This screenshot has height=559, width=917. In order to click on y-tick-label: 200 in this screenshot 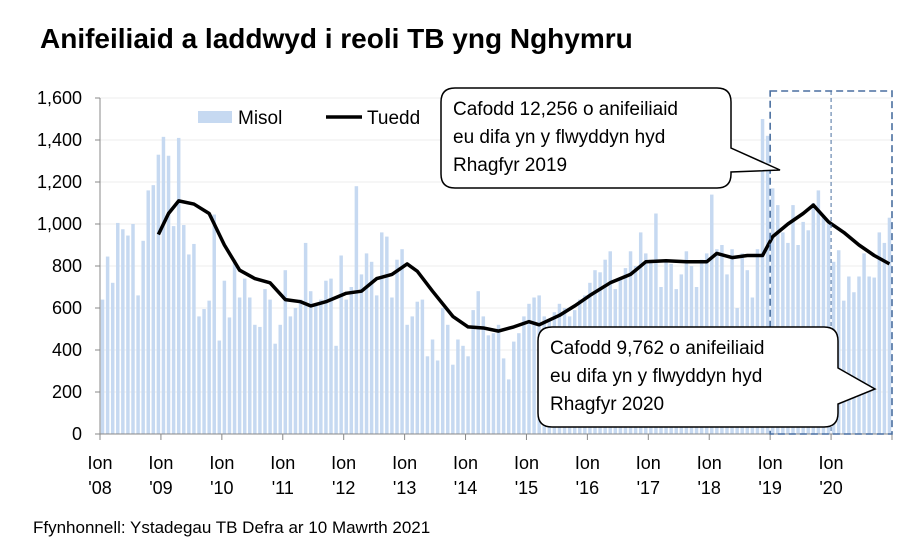, I will do `click(67, 392)`.